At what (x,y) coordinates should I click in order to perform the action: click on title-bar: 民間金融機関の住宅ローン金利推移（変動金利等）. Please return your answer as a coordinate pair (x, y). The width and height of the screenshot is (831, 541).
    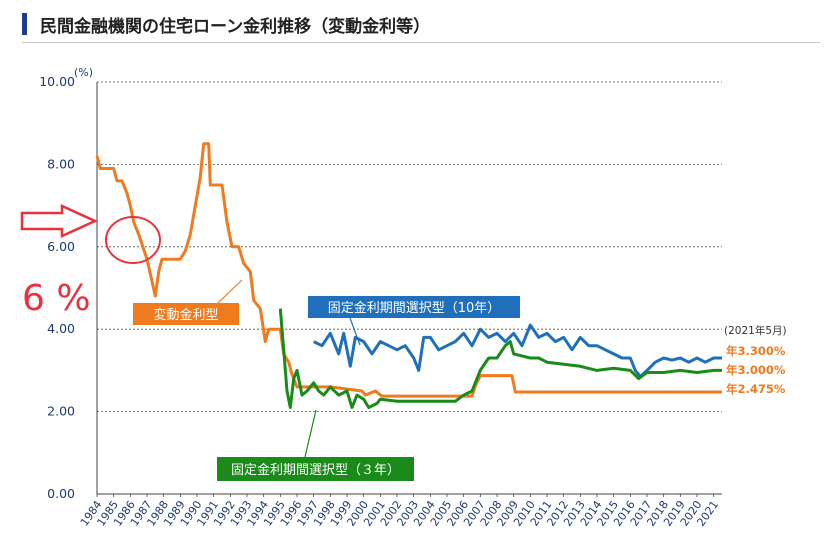
    Looking at the image, I should click on (421, 27).